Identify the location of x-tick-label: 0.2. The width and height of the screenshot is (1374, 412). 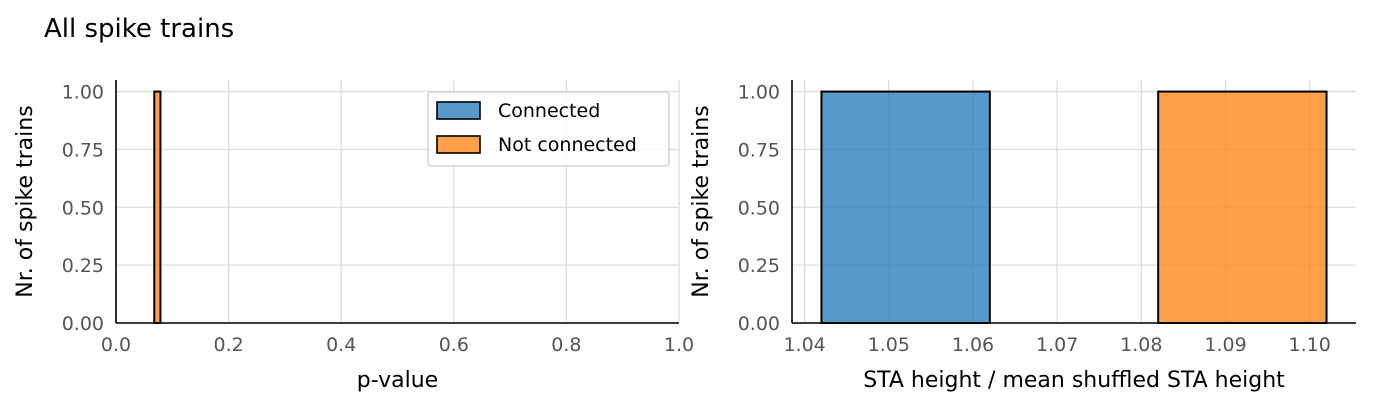
(228, 345).